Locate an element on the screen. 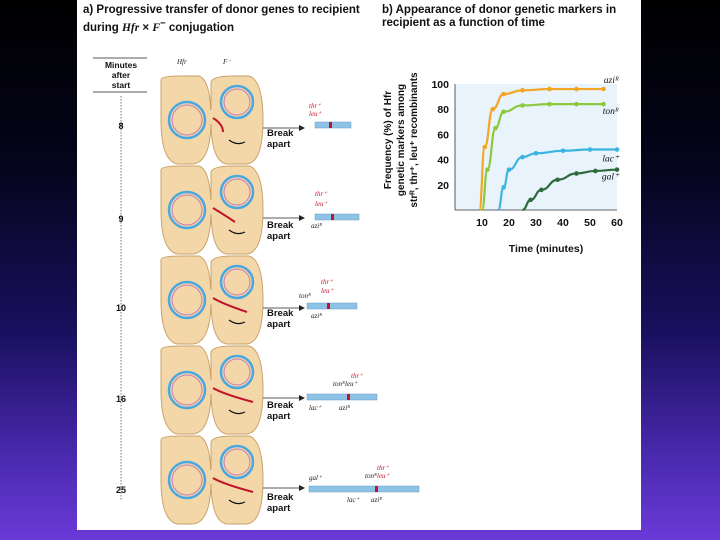  minute-marks: 8 9 10 16 25 is located at coordinates (121, 308).